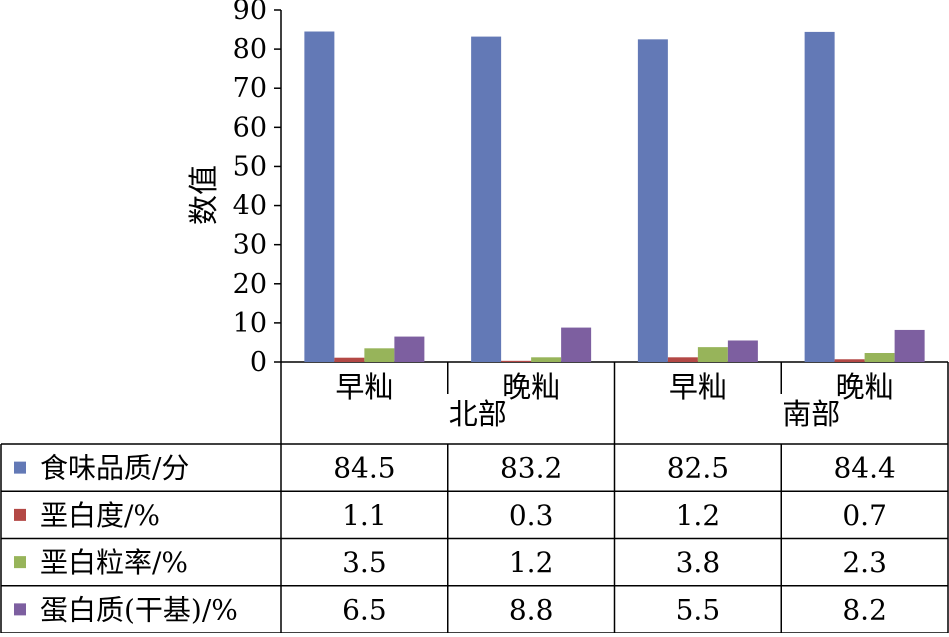 This screenshot has width=949, height=637. I want to click on data-label: 0.7, so click(864, 515).